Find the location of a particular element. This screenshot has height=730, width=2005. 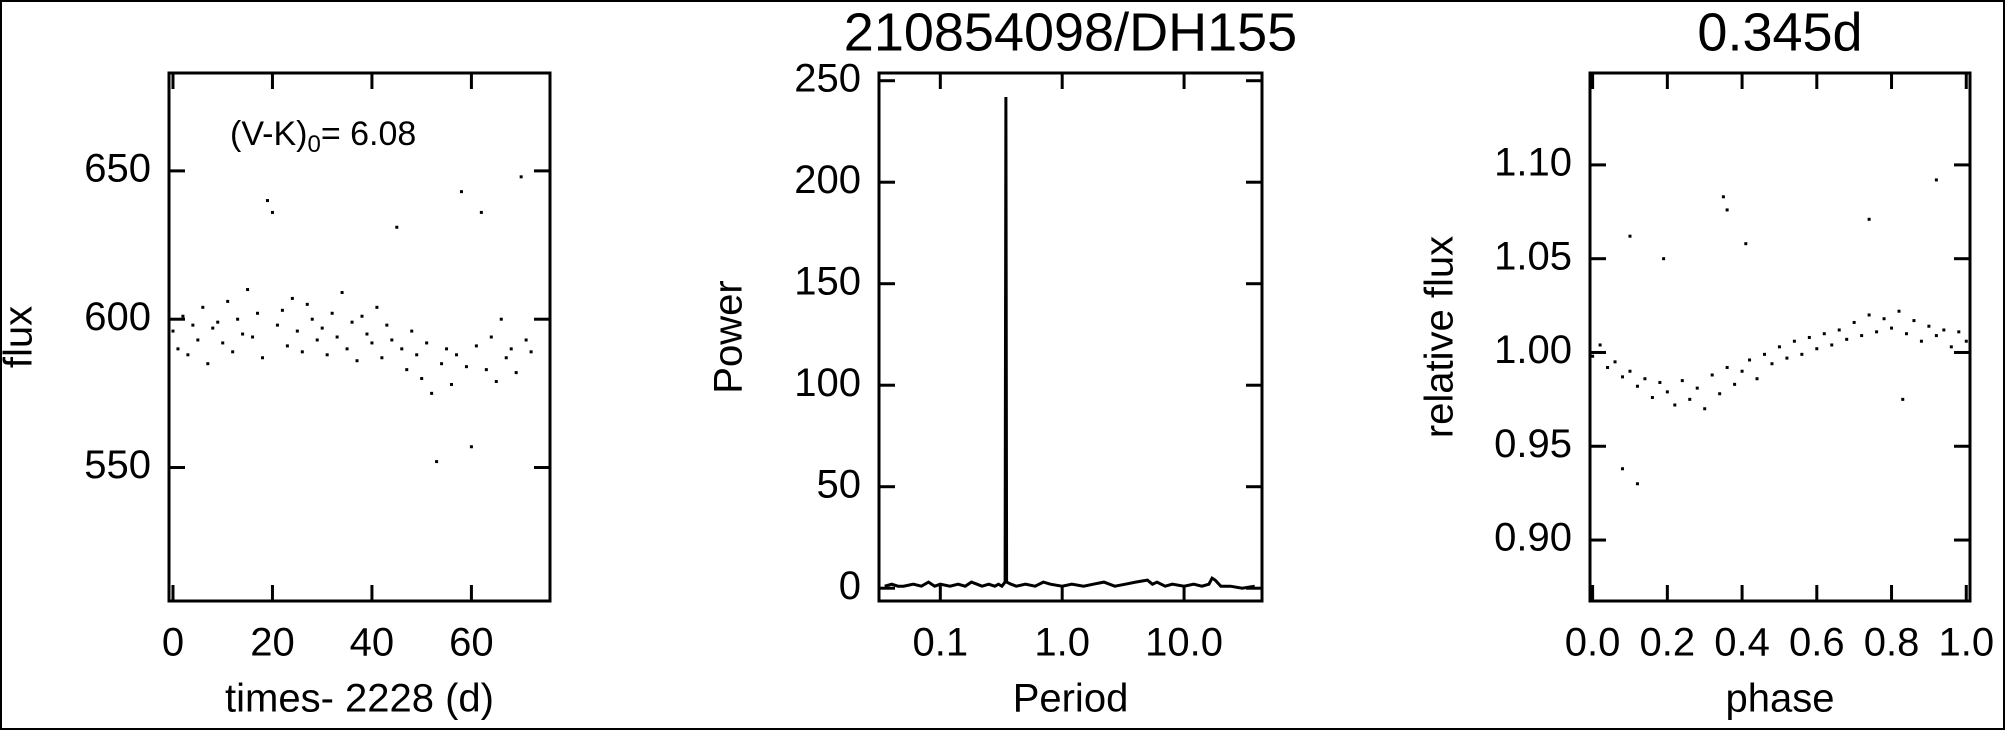

x-tick-label: 0 is located at coordinates (173, 643).